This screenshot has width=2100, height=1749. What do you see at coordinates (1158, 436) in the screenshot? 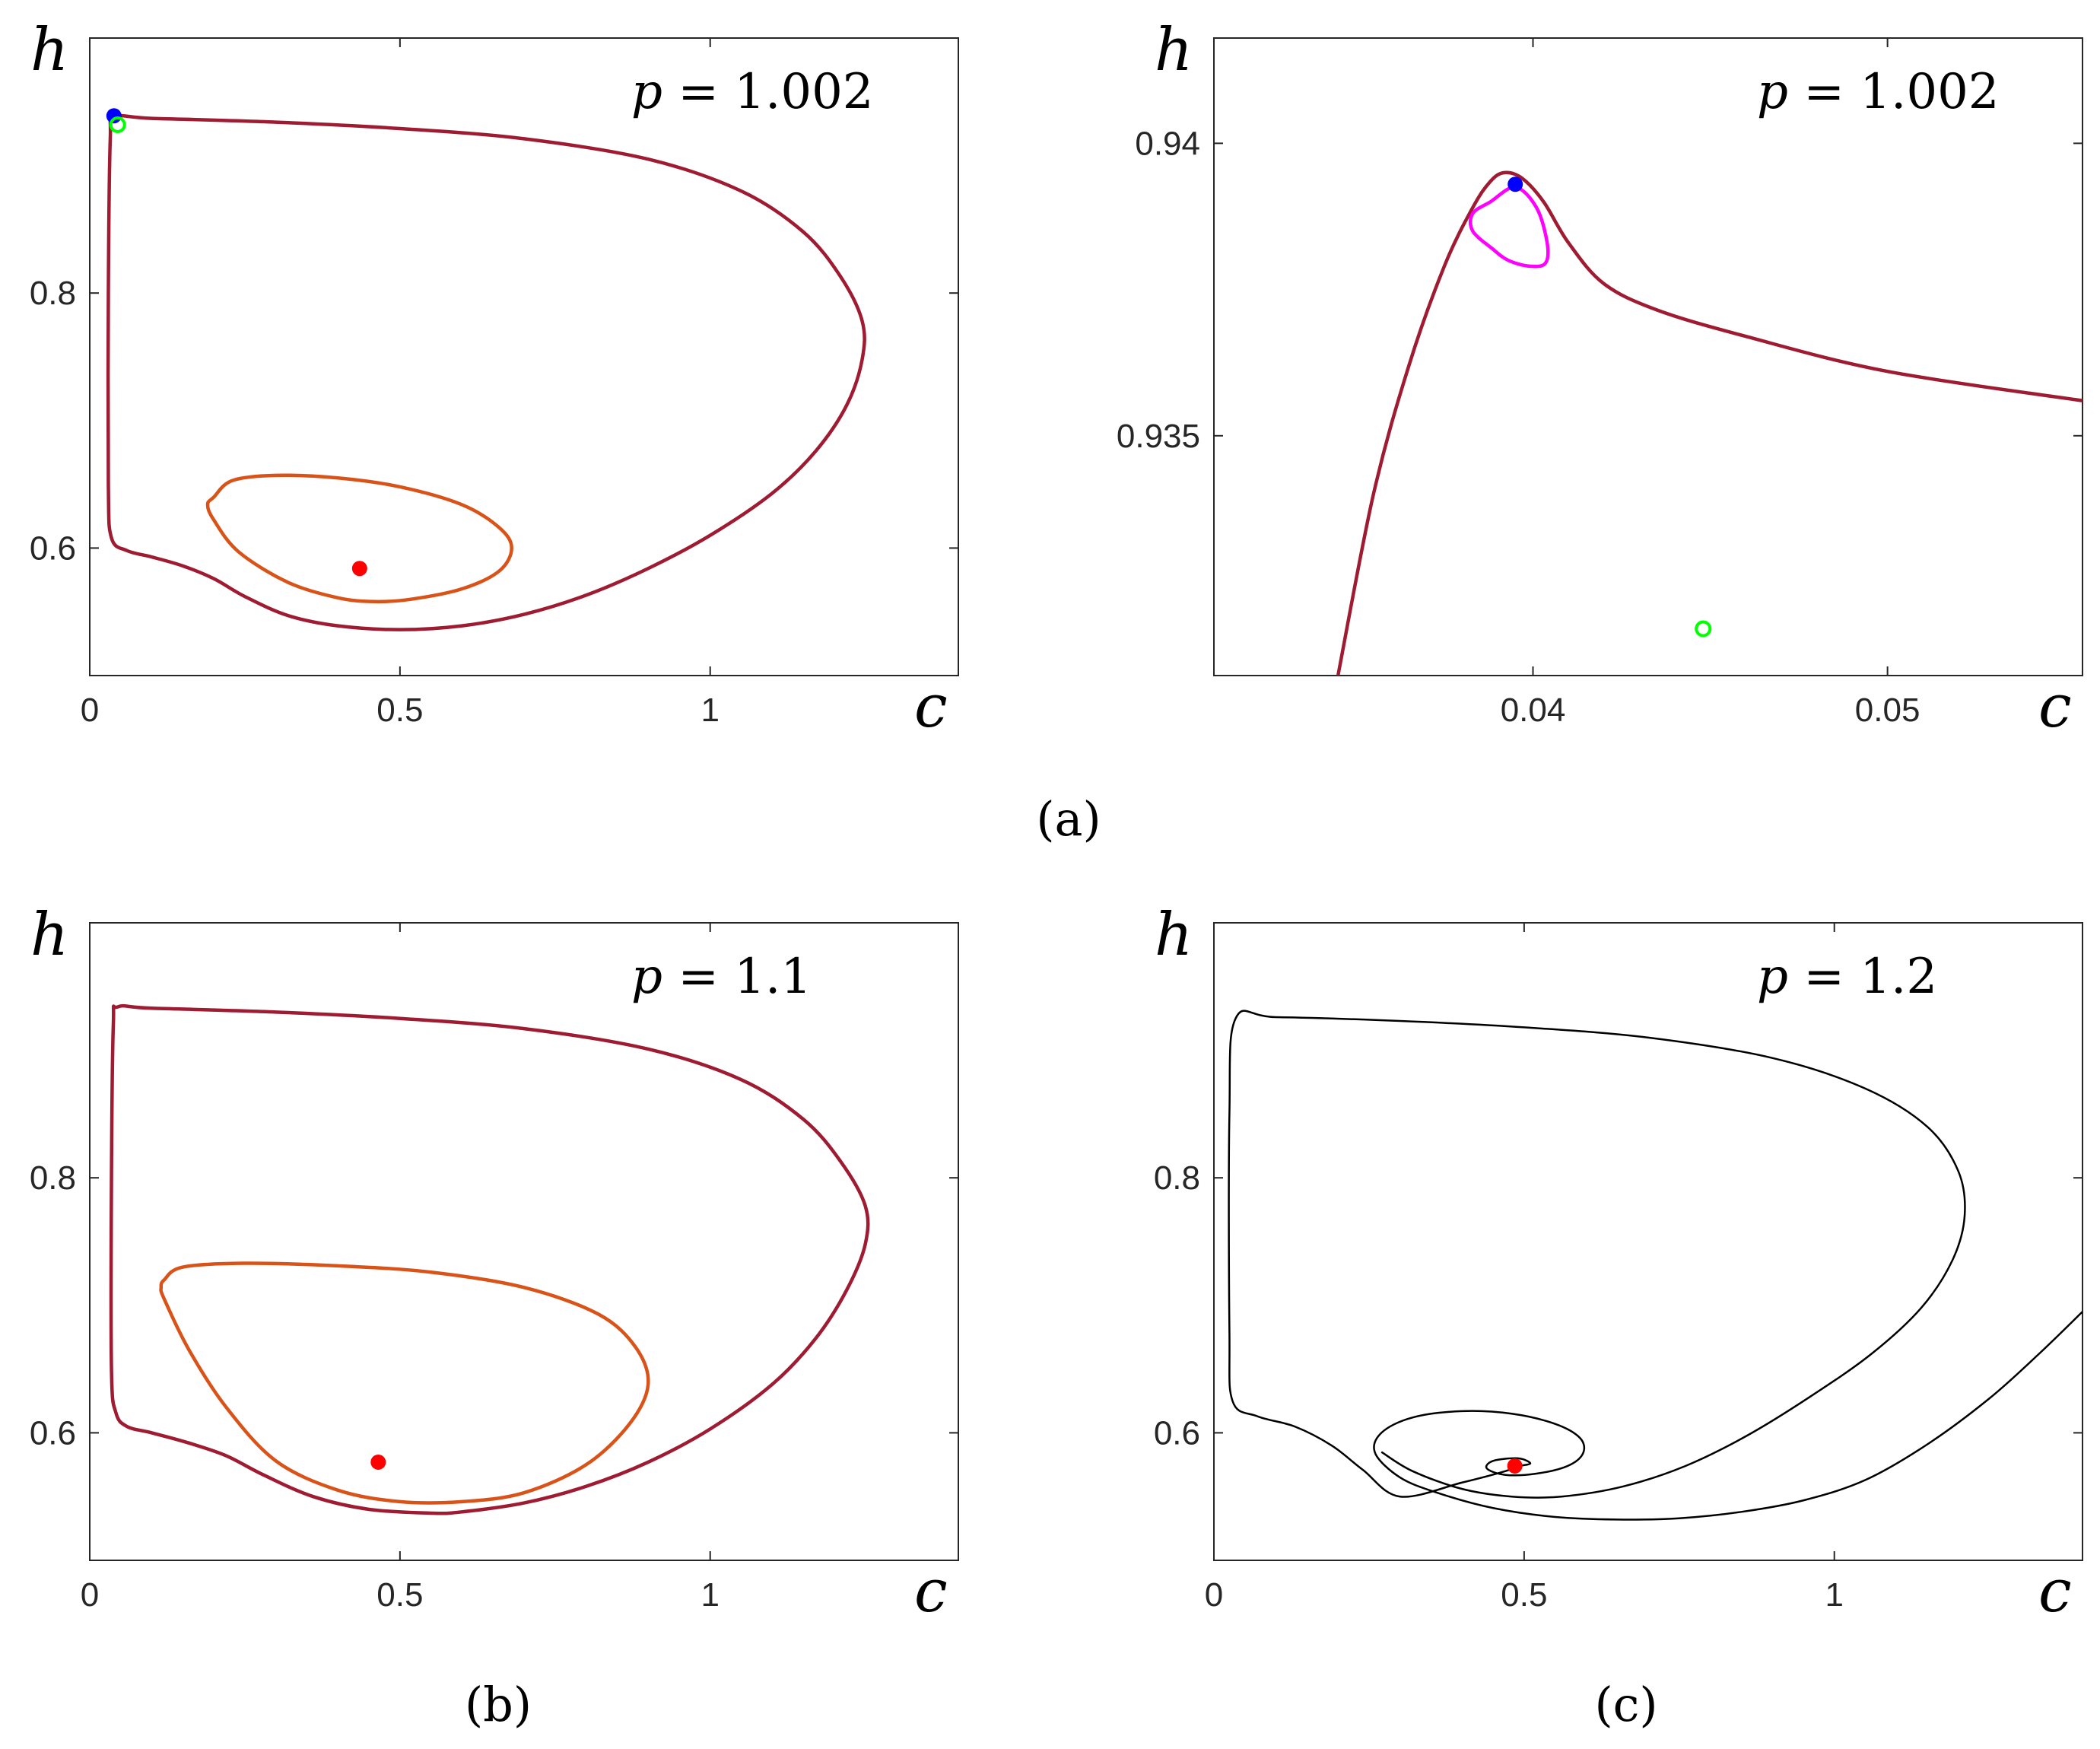
I see `y-tick-label: 0.935` at bounding box center [1158, 436].